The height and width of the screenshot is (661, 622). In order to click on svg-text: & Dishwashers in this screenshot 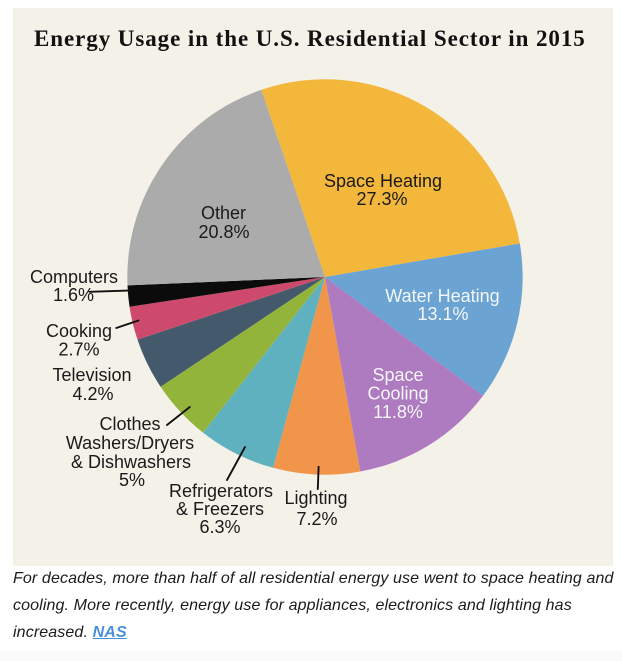, I will do `click(131, 462)`.